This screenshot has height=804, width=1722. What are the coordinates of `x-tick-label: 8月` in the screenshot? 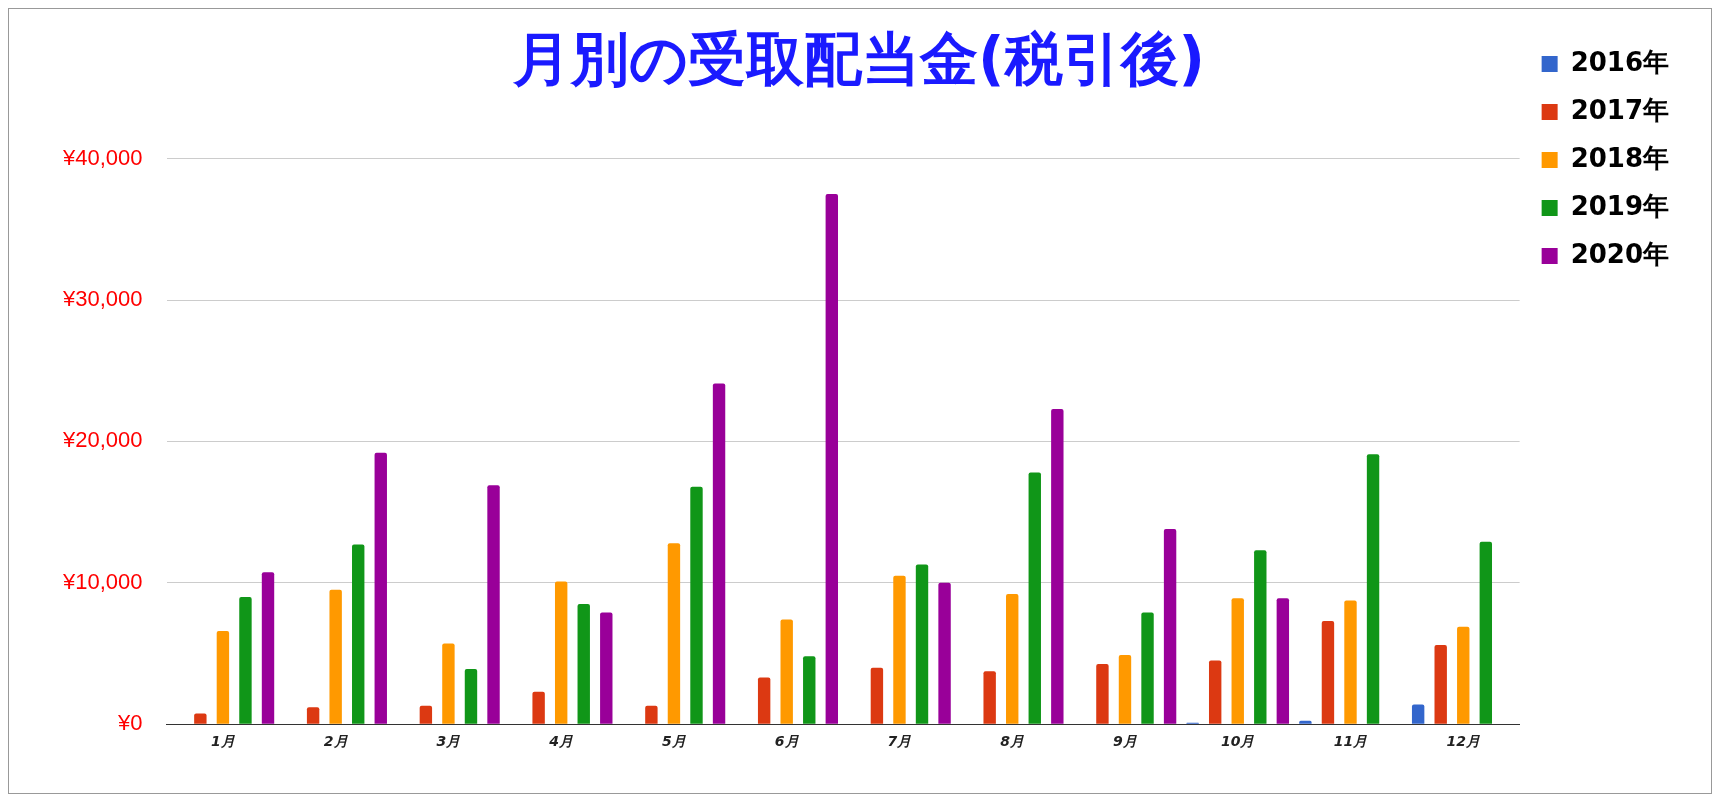 It's located at (1012, 741).